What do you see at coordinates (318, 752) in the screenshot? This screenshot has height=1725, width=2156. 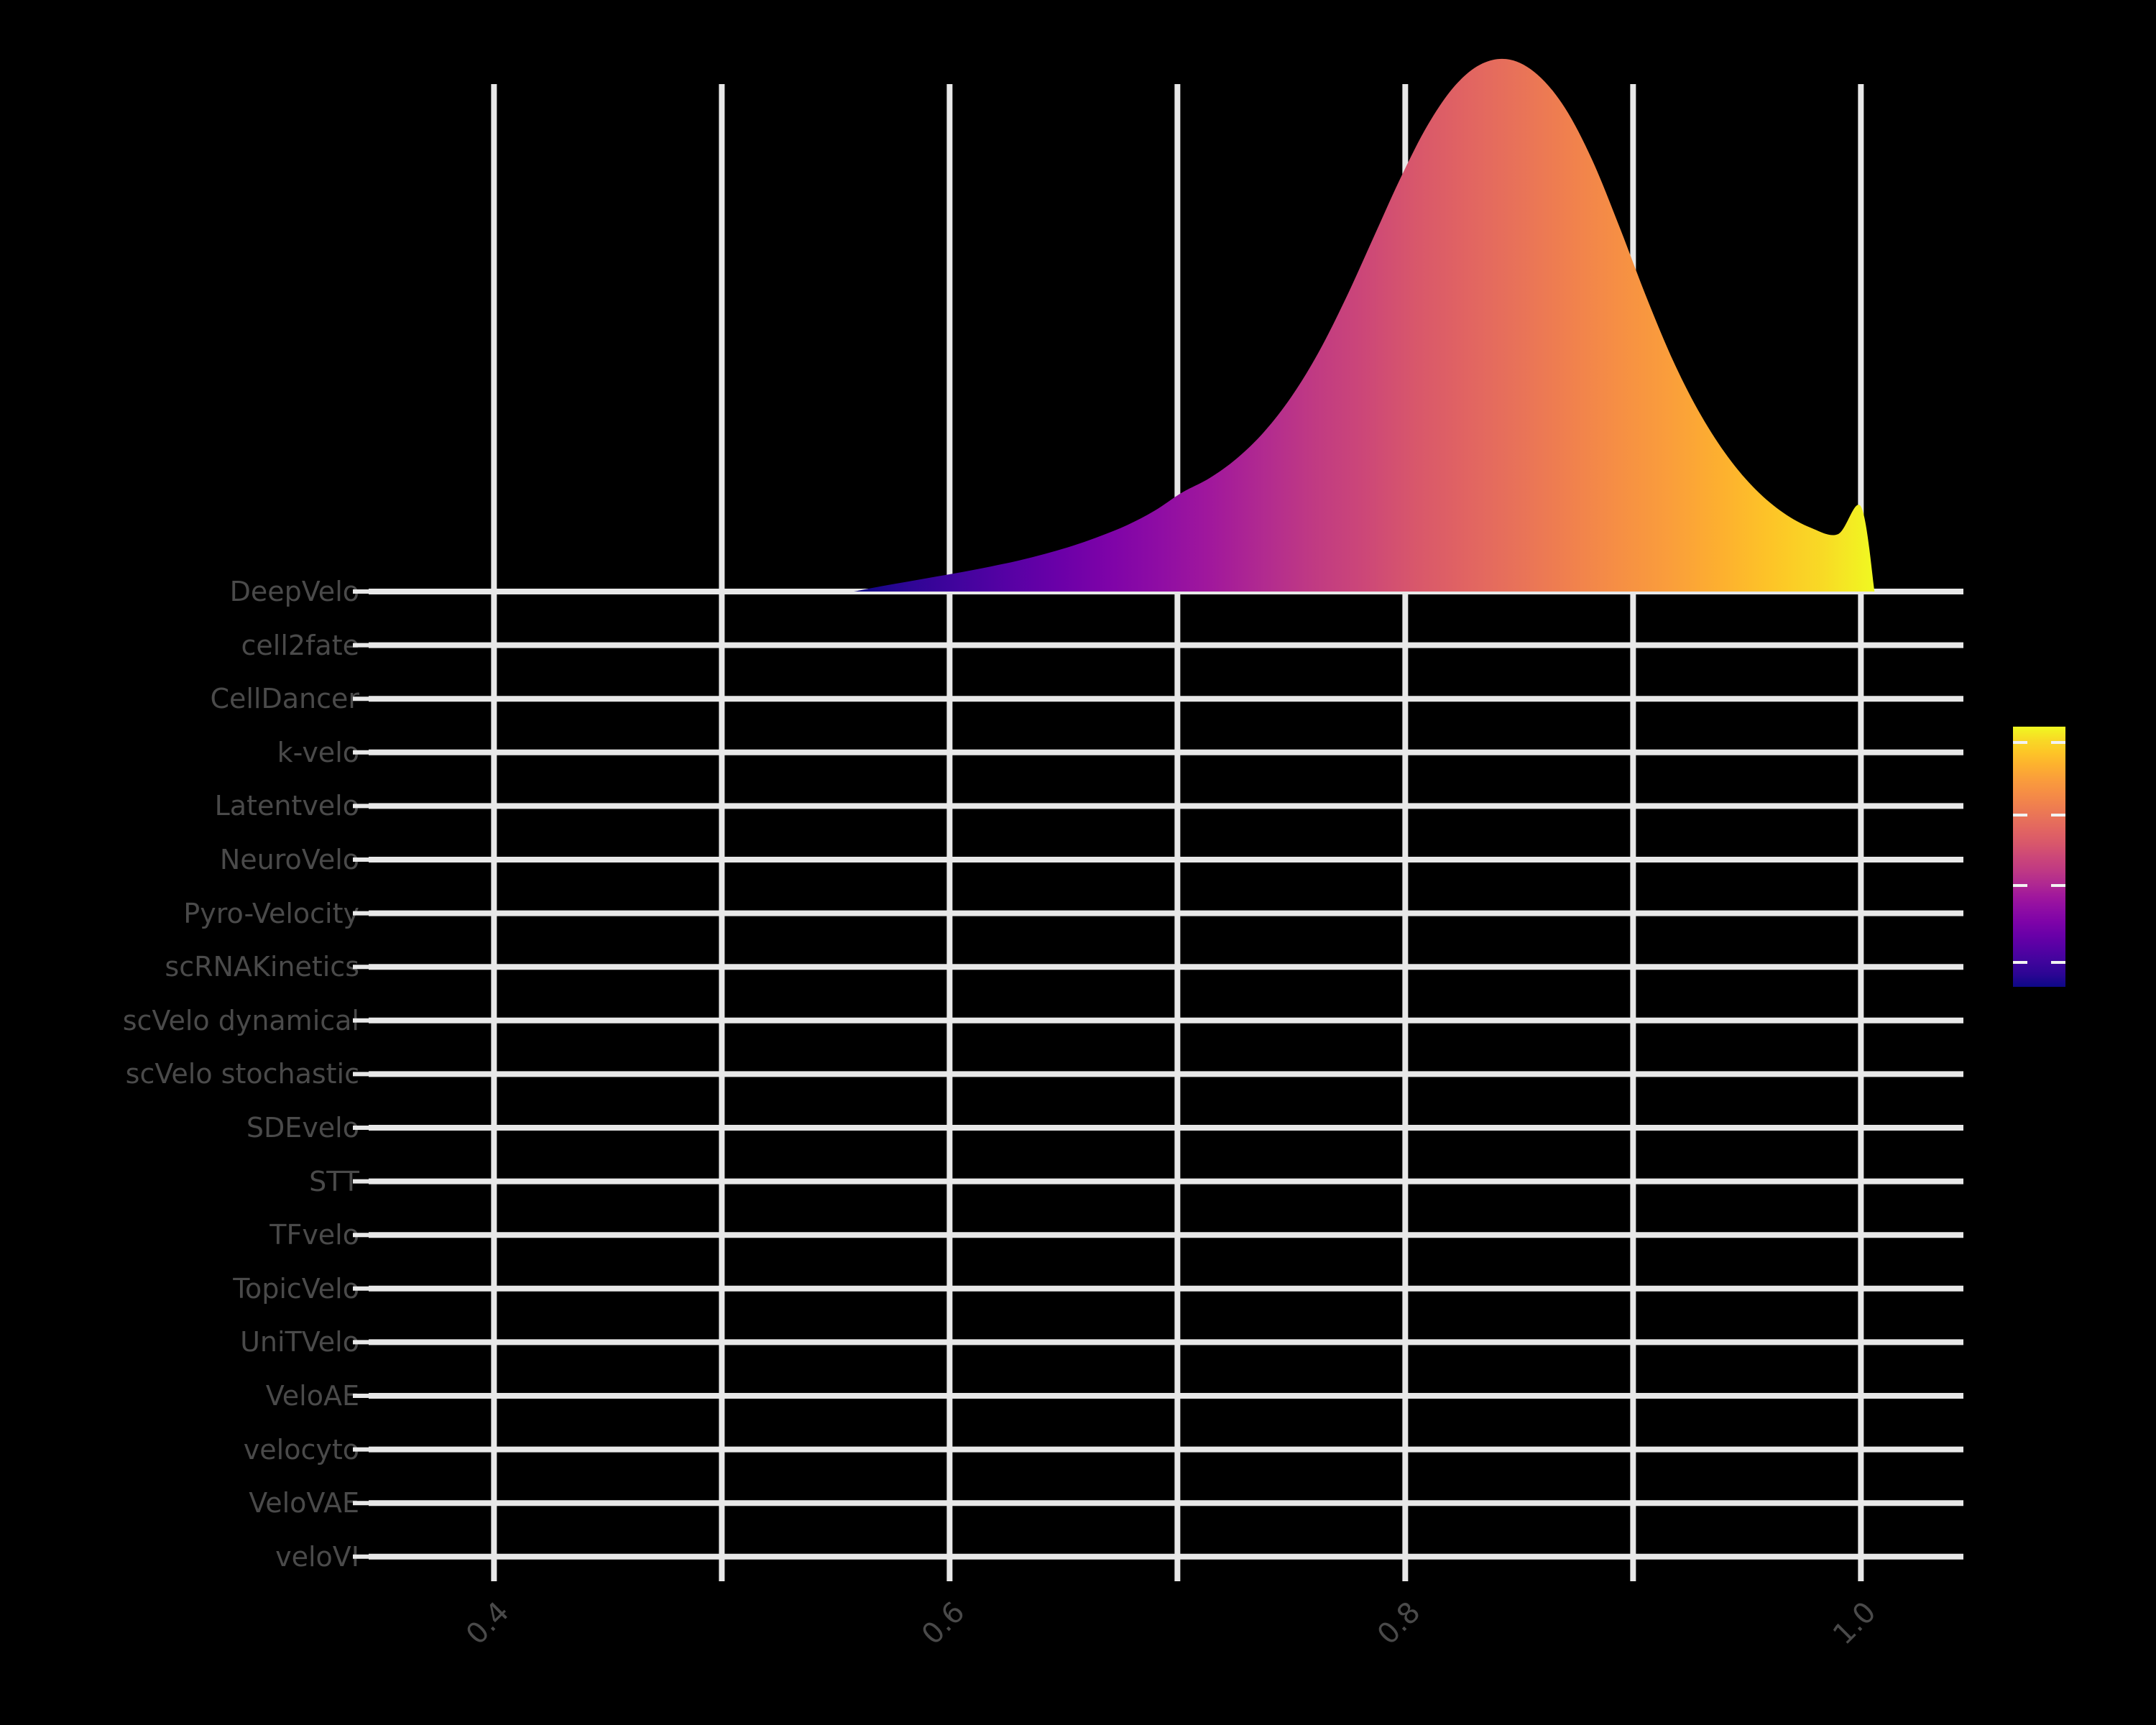 I see `y-axis-label-k-velo: k-velo` at bounding box center [318, 752].